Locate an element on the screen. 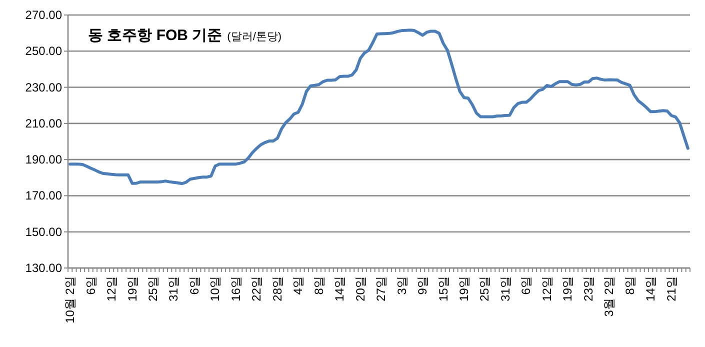 This screenshot has width=705, height=347. y-tick-label: 150.00 is located at coordinates (43, 231).